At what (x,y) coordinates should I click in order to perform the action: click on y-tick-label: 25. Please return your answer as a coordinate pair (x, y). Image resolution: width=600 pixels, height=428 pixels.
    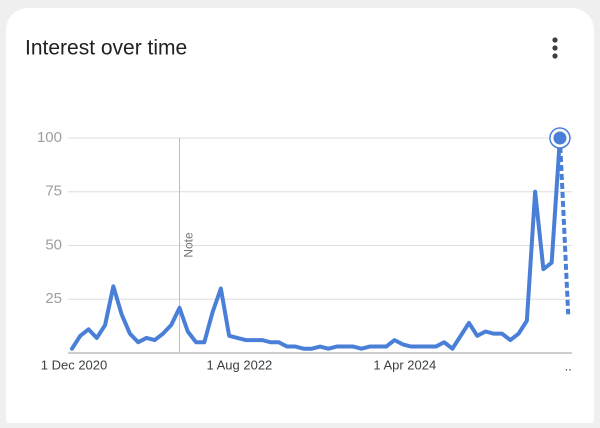
    Looking at the image, I should click on (53, 298).